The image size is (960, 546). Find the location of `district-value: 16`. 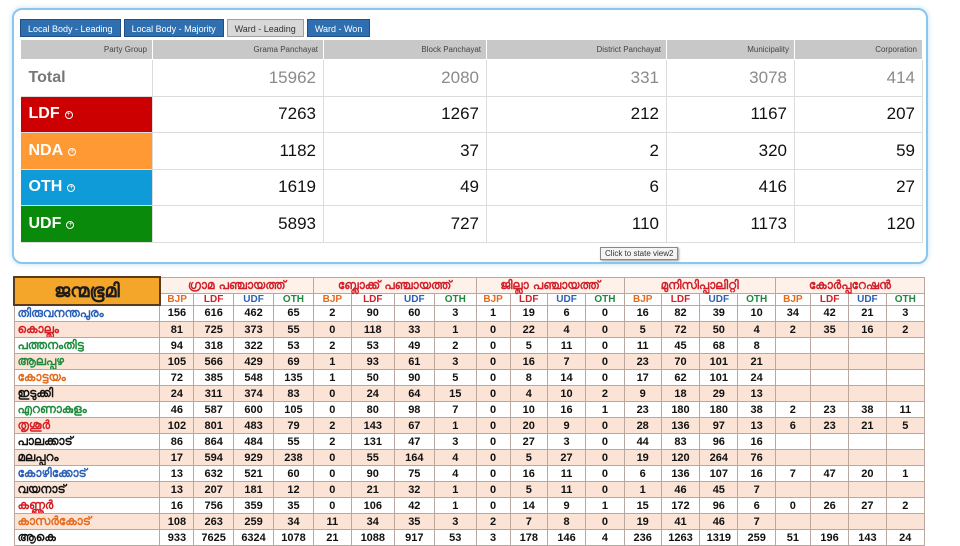

district-value: 16 is located at coordinates (528, 361).